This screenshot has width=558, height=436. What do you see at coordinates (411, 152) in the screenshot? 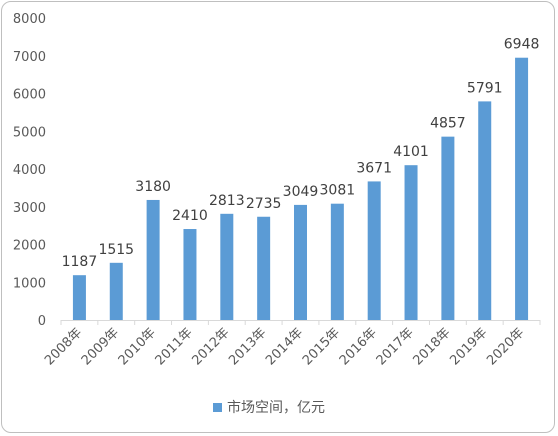
I see `data-label: 4101` at bounding box center [411, 152].